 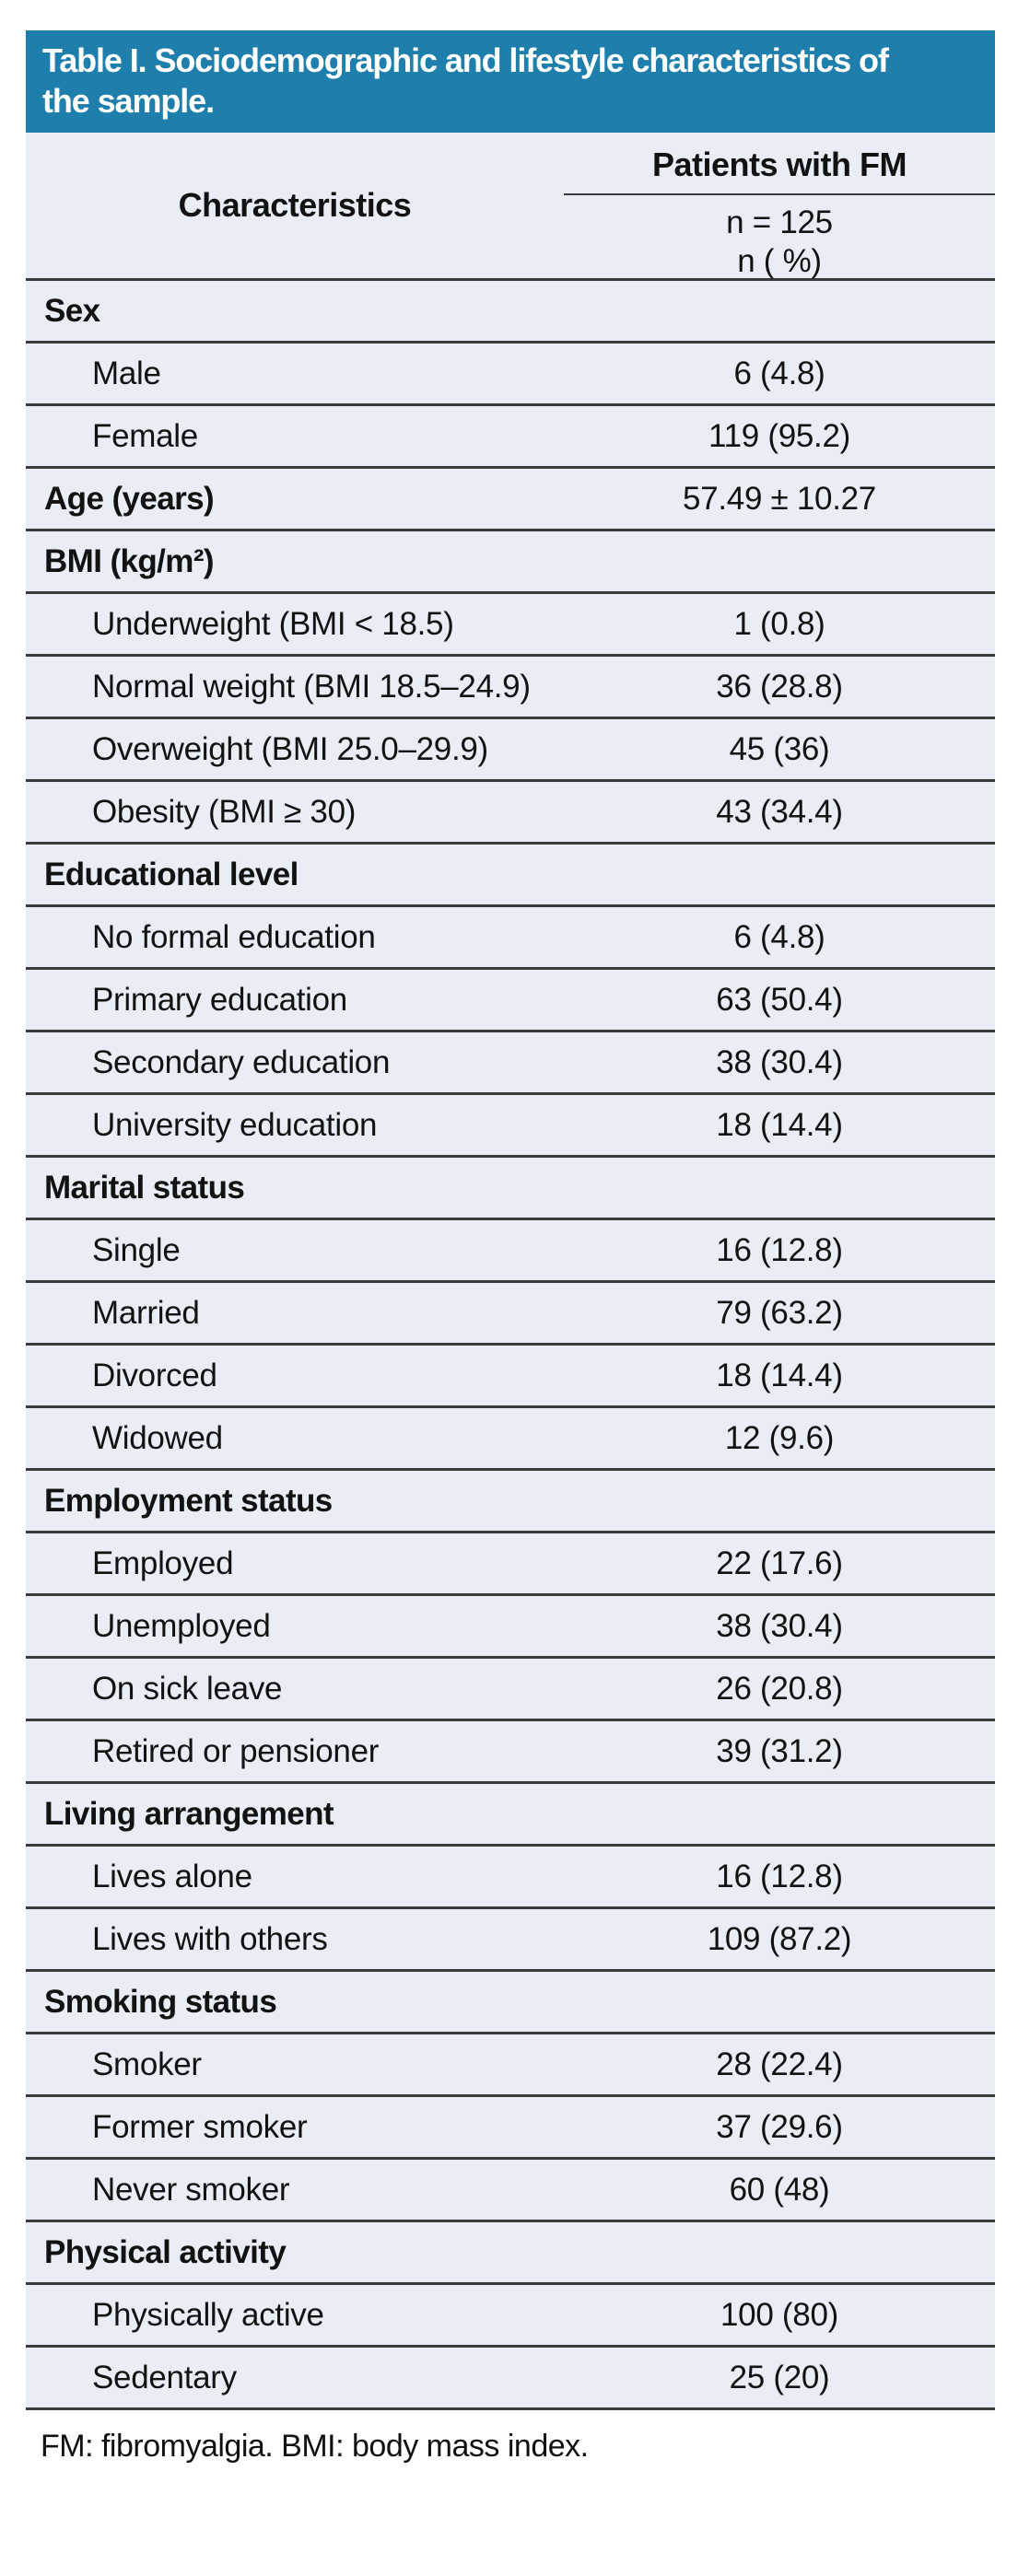 I want to click on table-section-row: Living arrangement, so click(x=511, y=1815).